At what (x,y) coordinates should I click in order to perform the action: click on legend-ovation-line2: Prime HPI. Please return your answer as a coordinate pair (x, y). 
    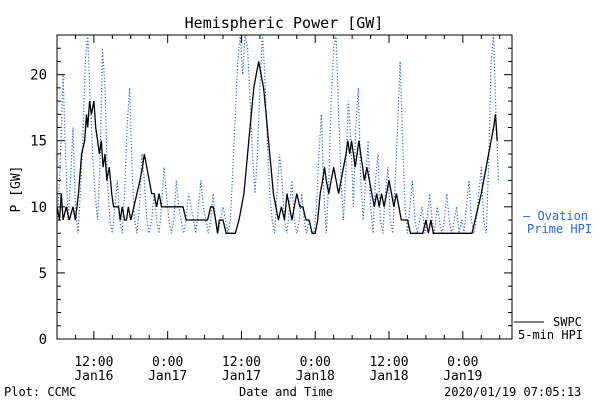
    Looking at the image, I should click on (559, 229).